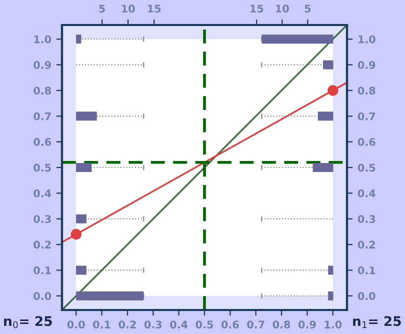 The height and width of the screenshot is (334, 405). I want to click on x-tick-label: 0.1, so click(101, 324).